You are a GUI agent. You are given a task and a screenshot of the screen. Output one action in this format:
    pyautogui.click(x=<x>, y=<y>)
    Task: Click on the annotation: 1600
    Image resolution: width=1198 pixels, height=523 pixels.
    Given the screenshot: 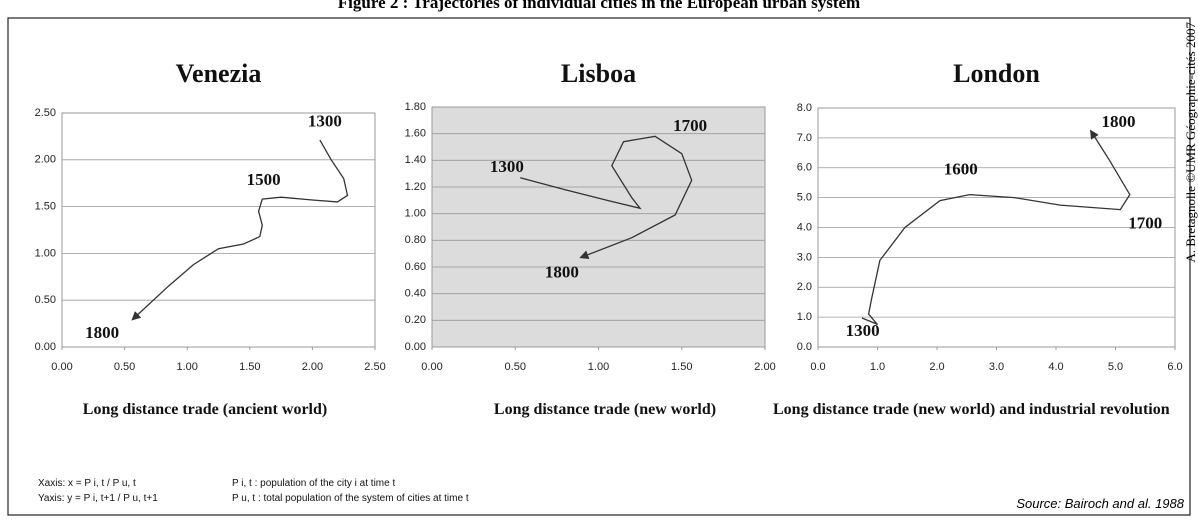 What is the action you would take?
    pyautogui.click(x=961, y=169)
    